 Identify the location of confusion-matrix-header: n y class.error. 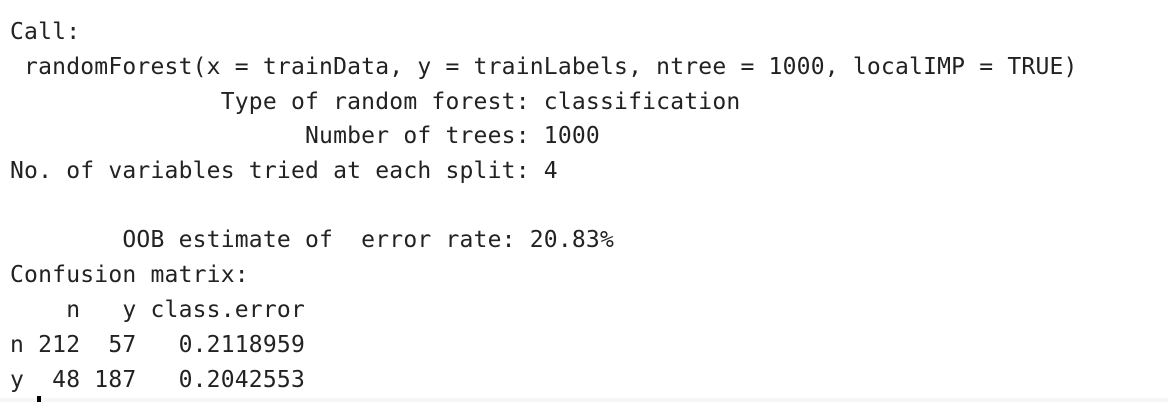
(157, 310).